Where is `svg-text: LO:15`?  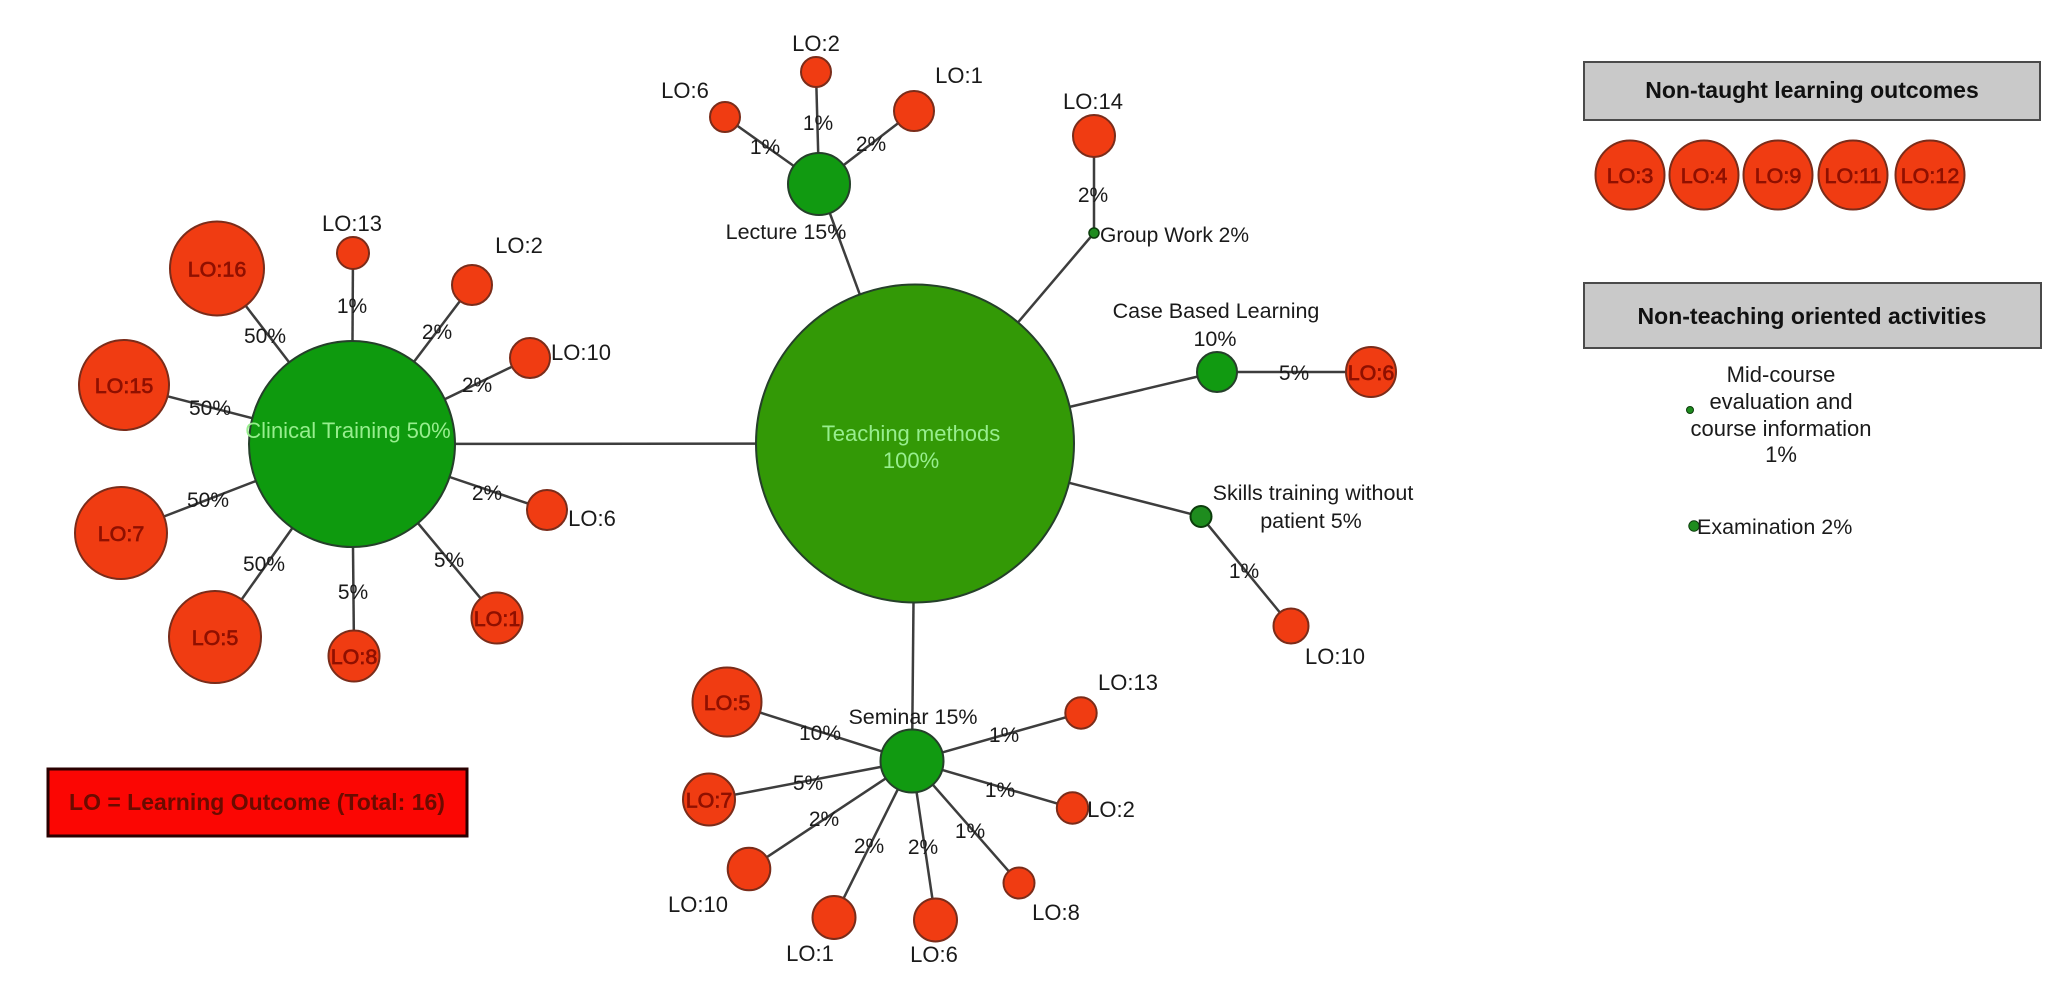 svg-text: LO:15 is located at coordinates (124, 386).